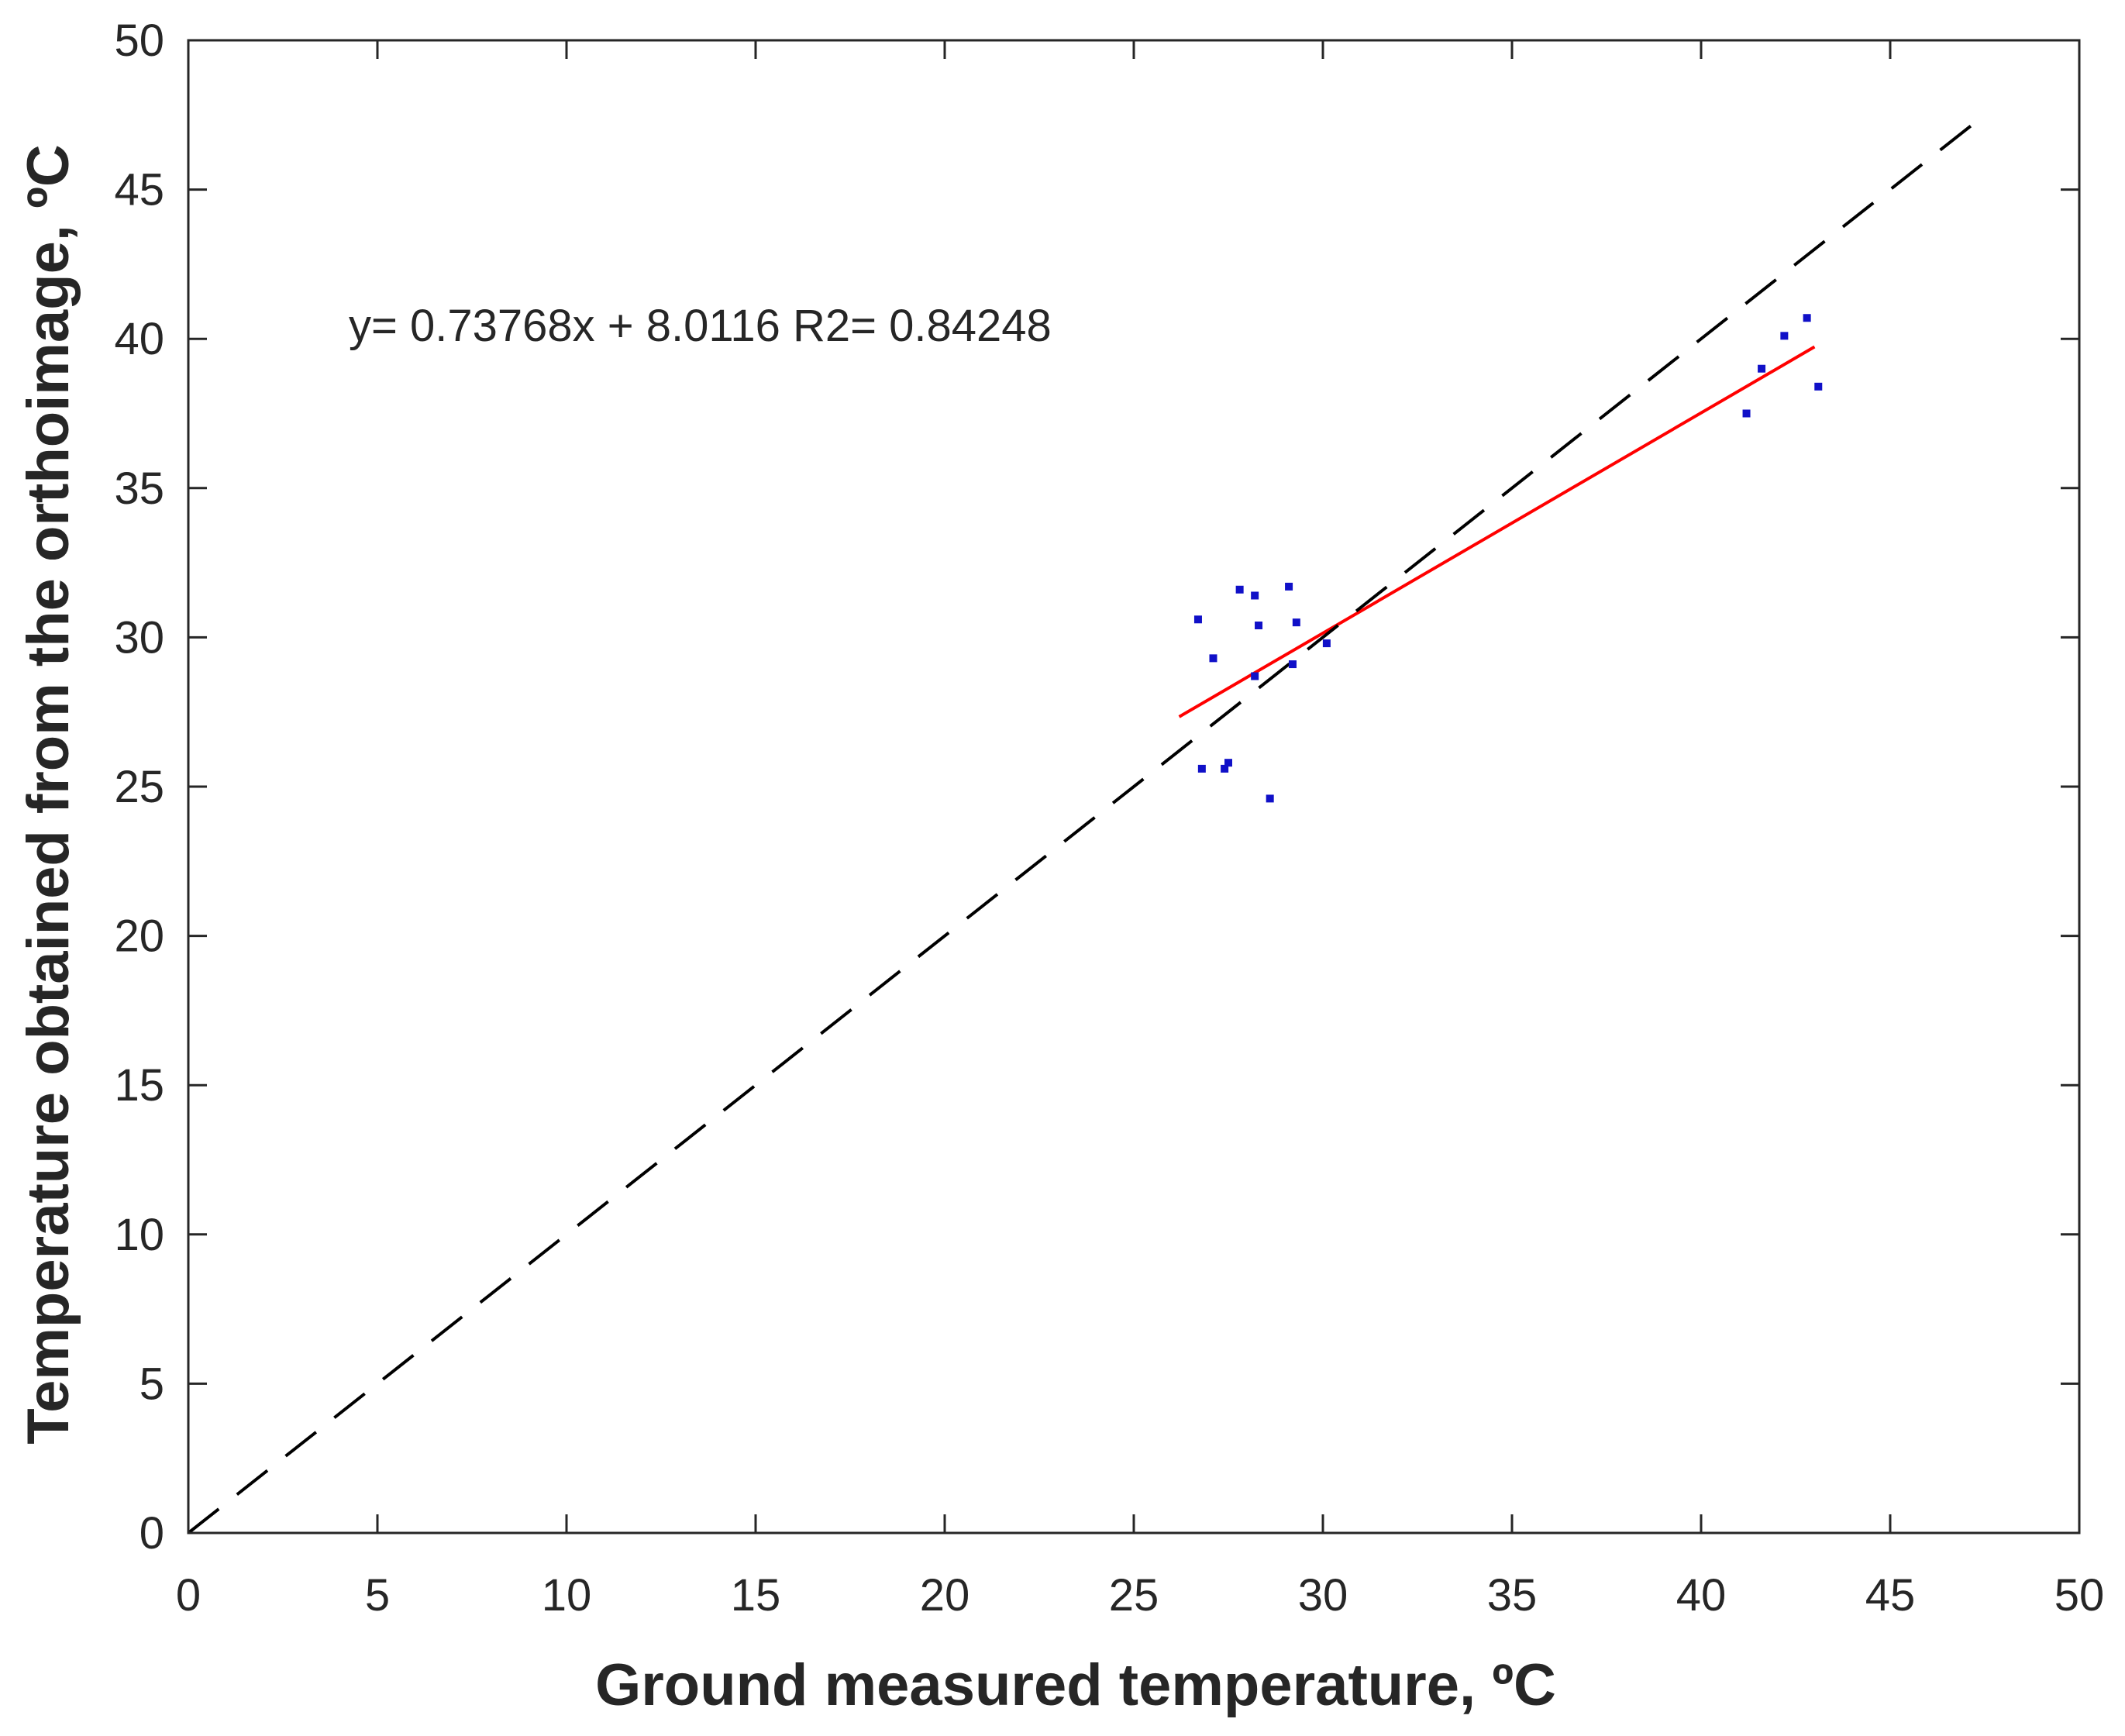 The image size is (2125, 1736). Describe the element at coordinates (2079, 1595) in the screenshot. I see `x-tick-label: 50` at that location.